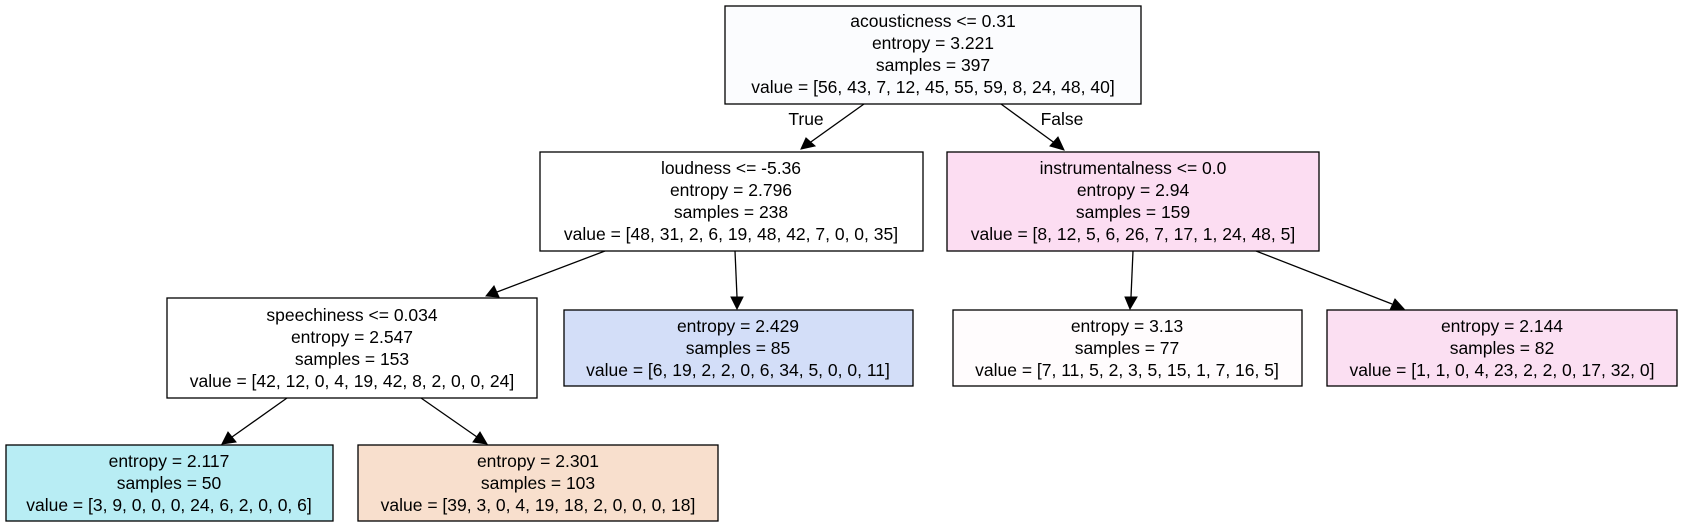 The image size is (1682, 527). Describe the element at coordinates (832, 126) in the screenshot. I see `edge-root-to-loudness` at that location.